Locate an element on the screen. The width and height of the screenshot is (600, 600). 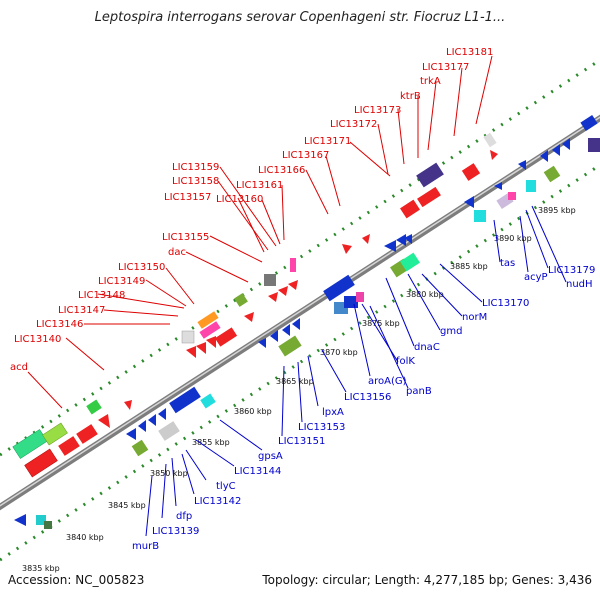
gene-label-acyp: acyP is located at coordinates (536, 277).